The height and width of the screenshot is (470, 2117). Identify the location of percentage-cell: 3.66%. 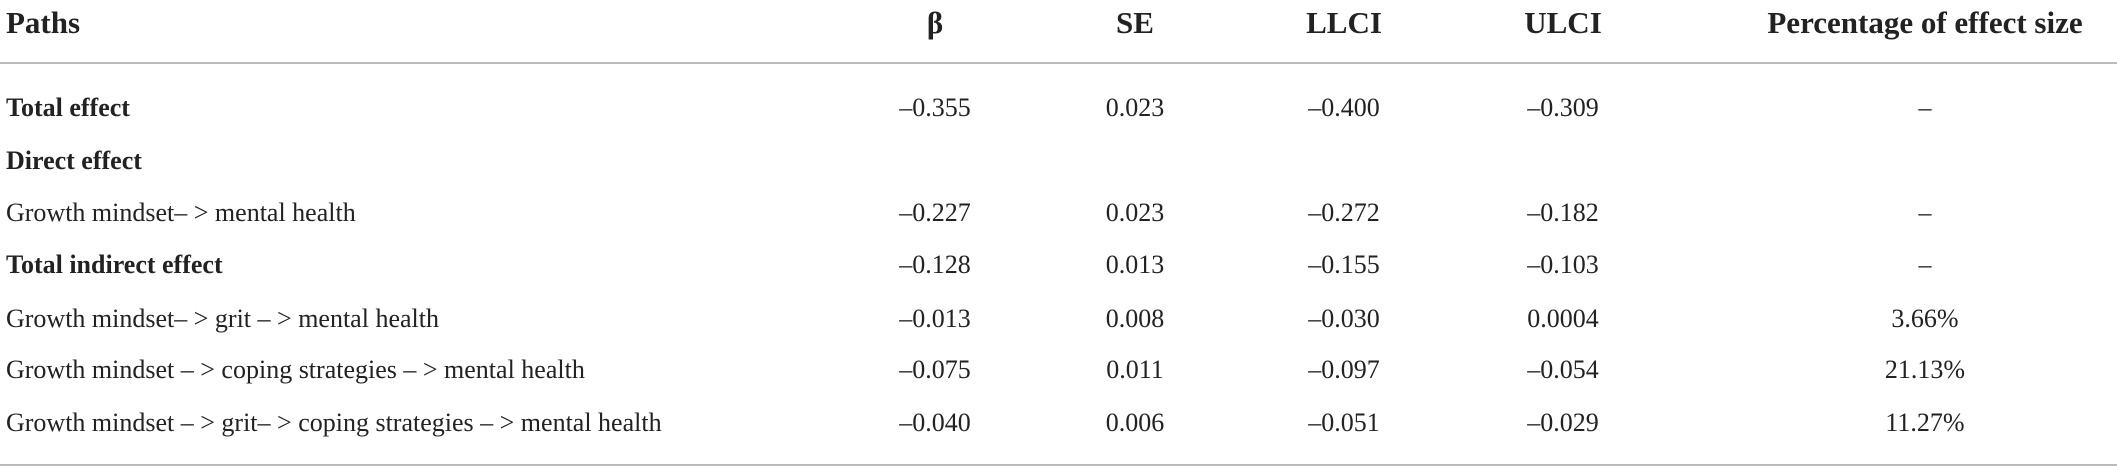
(1925, 318).